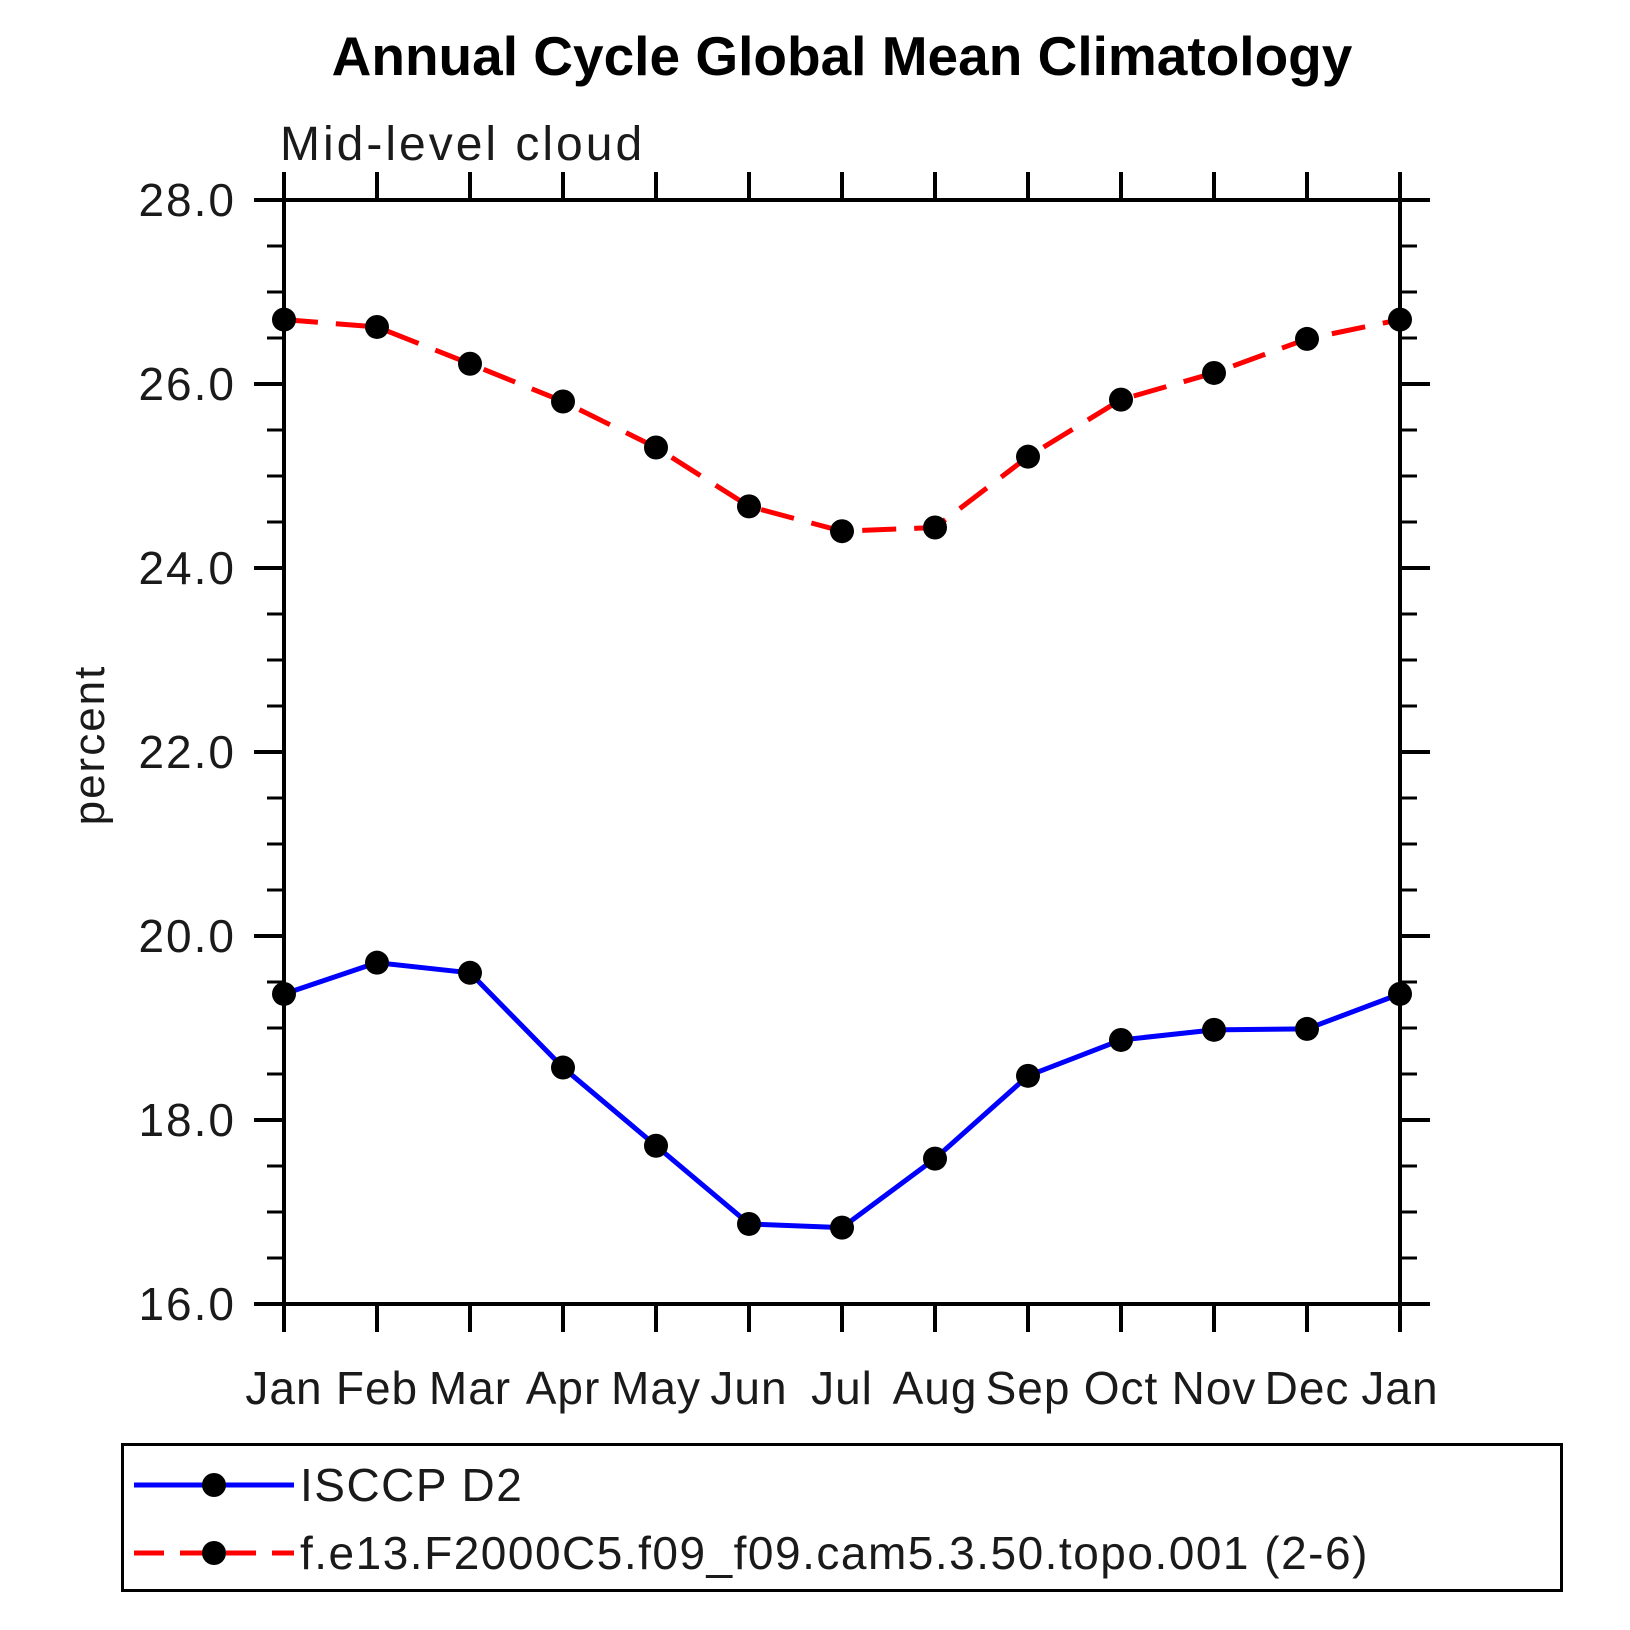  What do you see at coordinates (187, 1120) in the screenshot?
I see `y-tick-label: 18.0` at bounding box center [187, 1120].